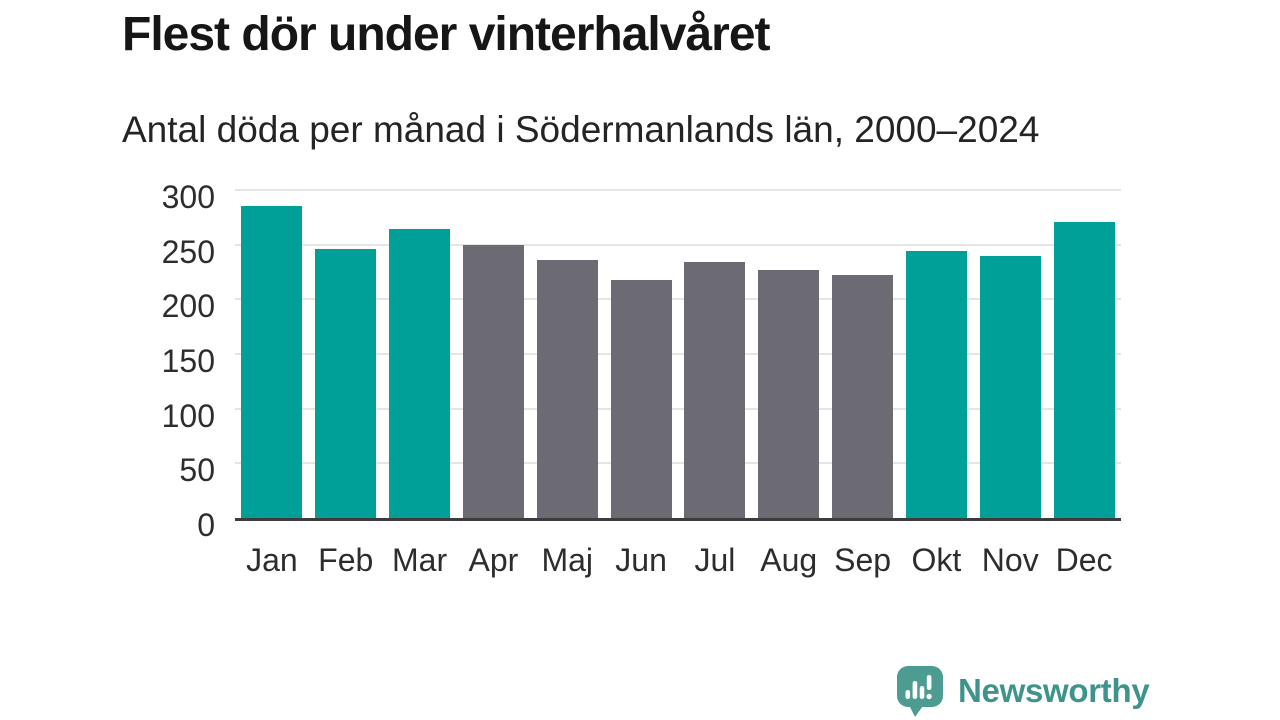  Describe the element at coordinates (567, 388) in the screenshot. I see `bar-maj` at that location.